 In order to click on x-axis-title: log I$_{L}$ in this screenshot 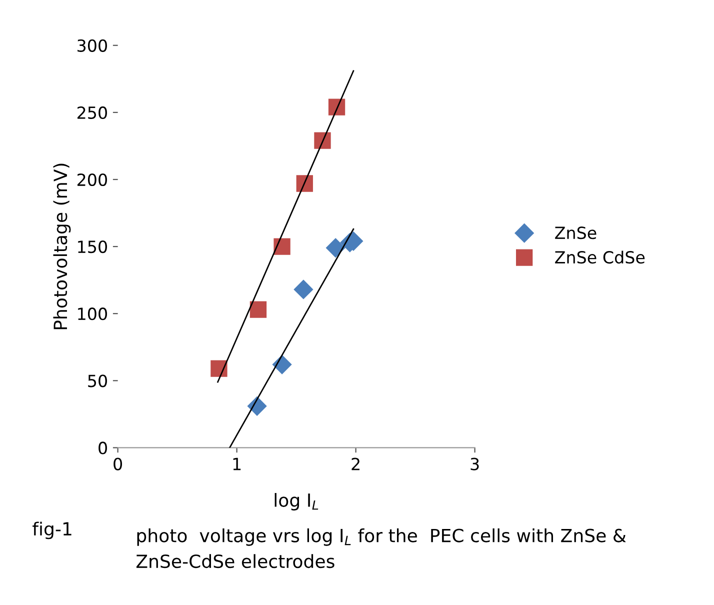, I will do `click(296, 501)`.